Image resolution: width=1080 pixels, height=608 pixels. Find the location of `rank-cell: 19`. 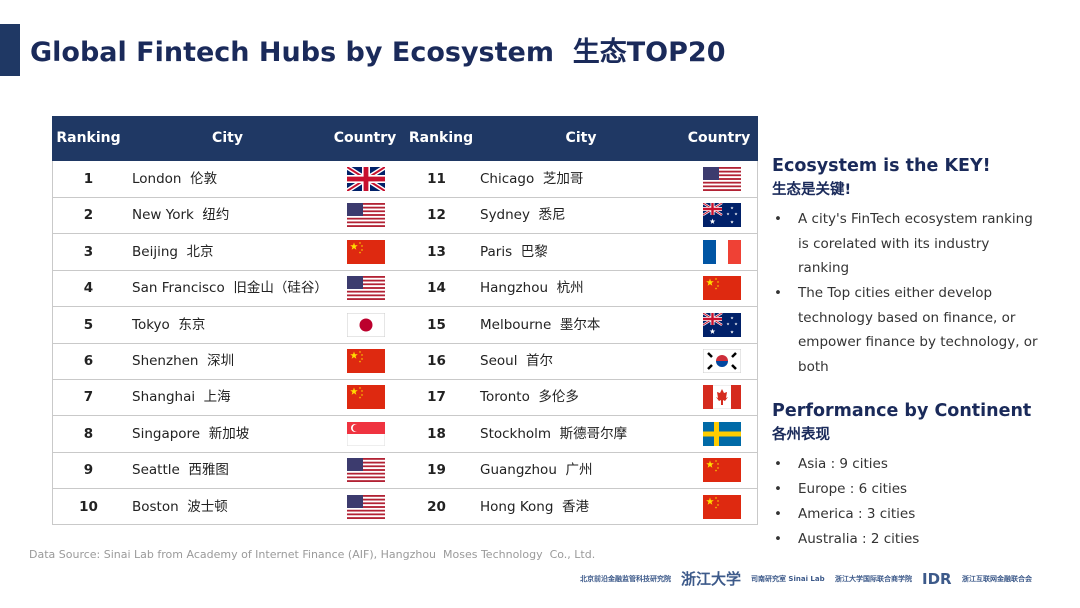

rank-cell: 19 is located at coordinates (436, 470).